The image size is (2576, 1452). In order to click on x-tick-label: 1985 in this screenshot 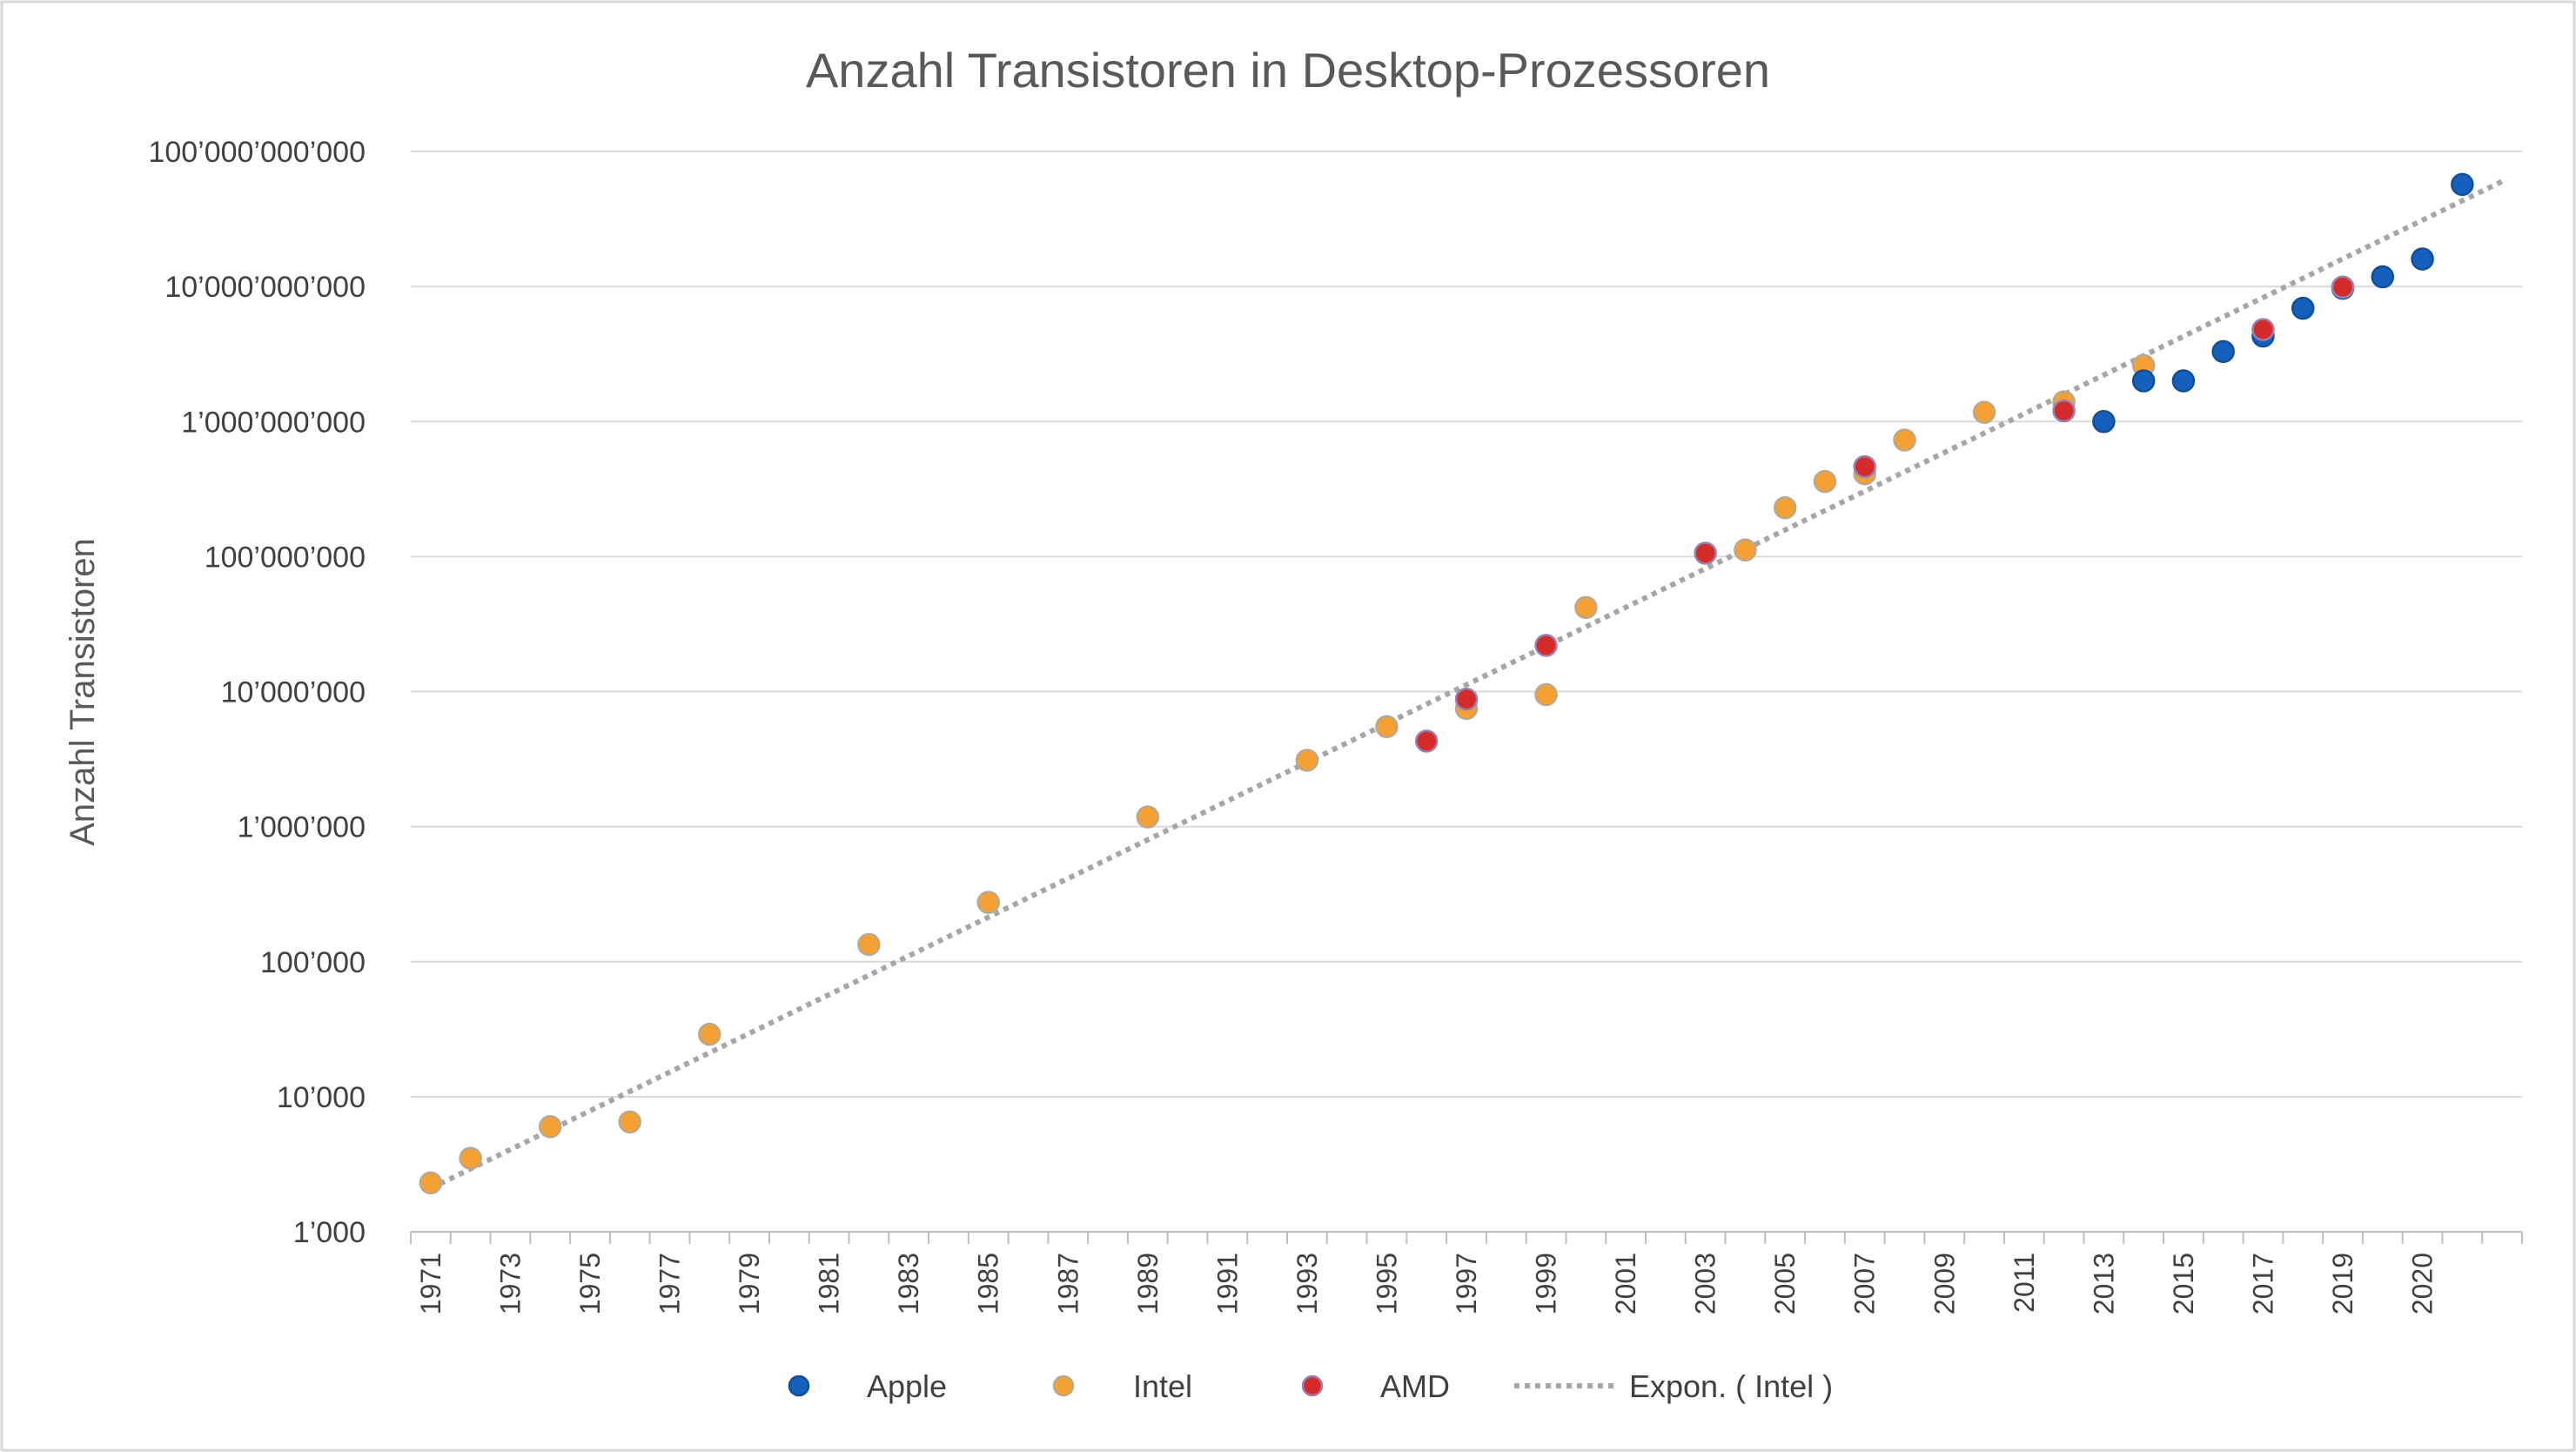, I will do `click(989, 1283)`.